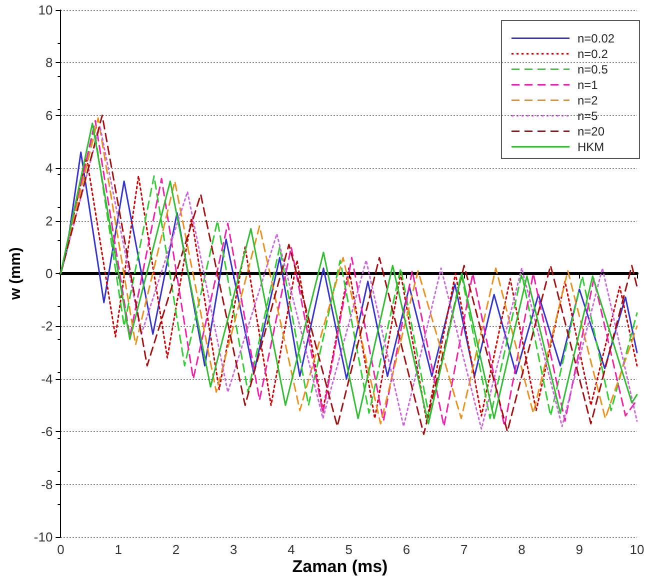  What do you see at coordinates (49, 115) in the screenshot?
I see `y-tick-label: 6` at bounding box center [49, 115].